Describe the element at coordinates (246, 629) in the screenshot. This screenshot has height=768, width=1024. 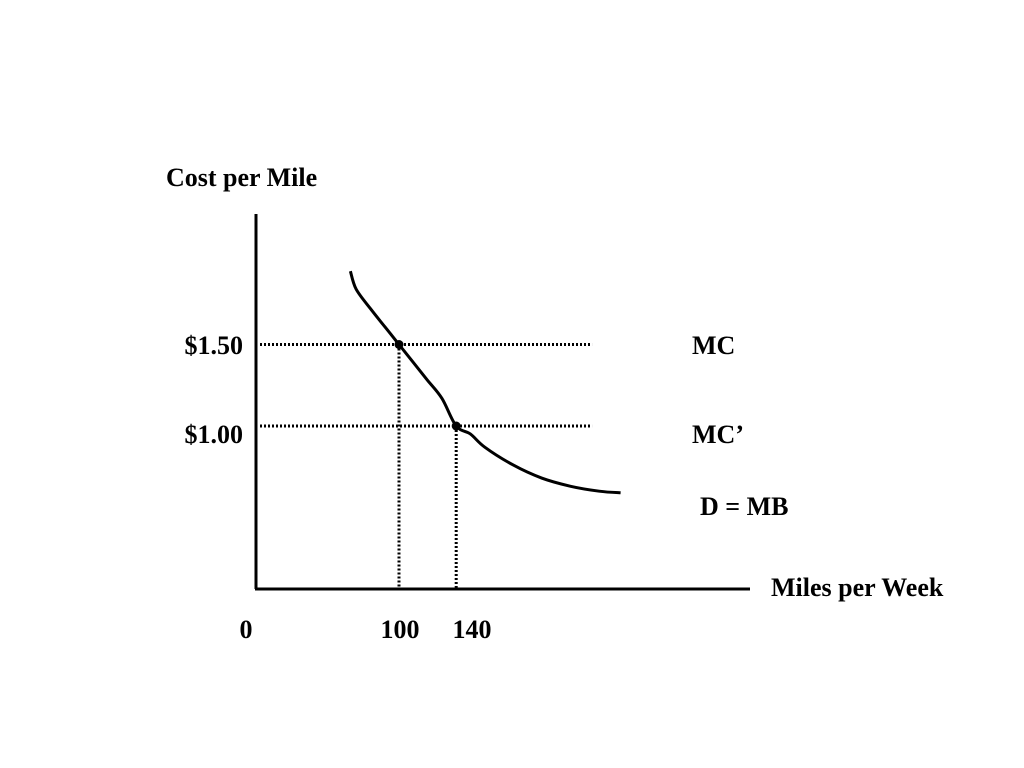
I see `x-tick-label-0: 0` at that location.